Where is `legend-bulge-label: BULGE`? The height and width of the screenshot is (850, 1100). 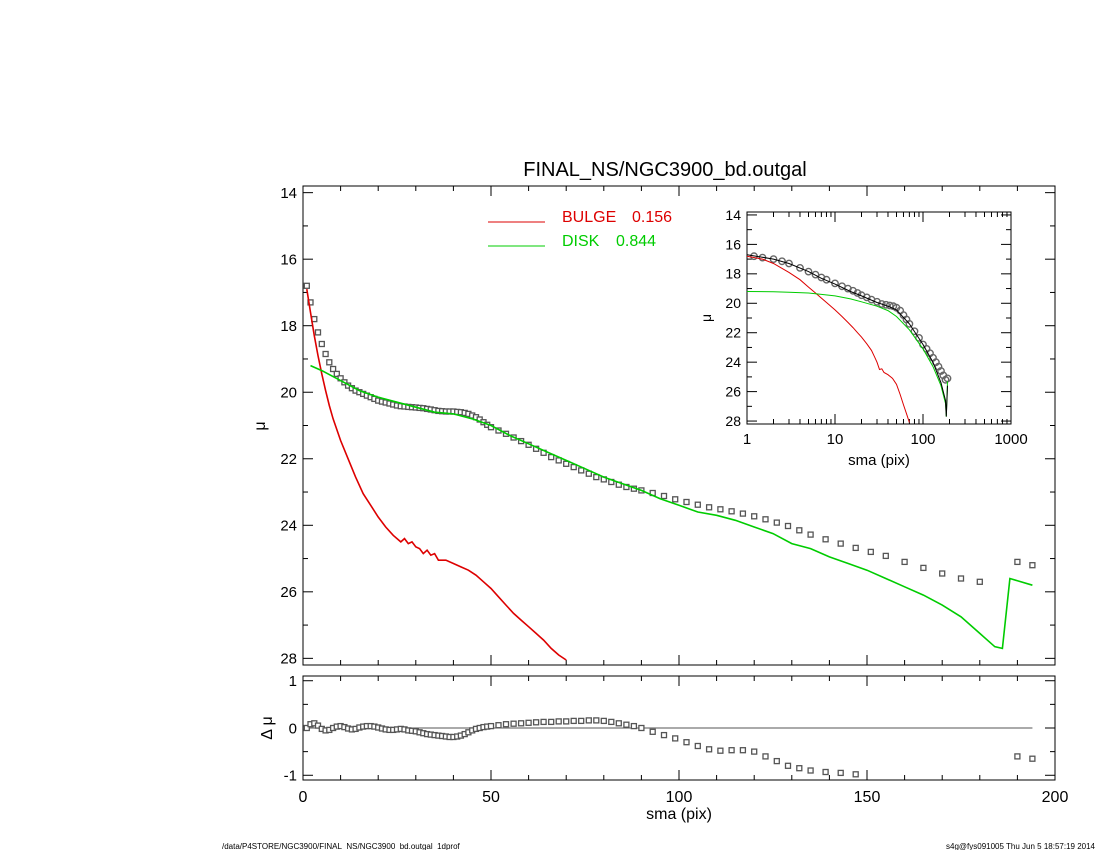
legend-bulge-label: BULGE is located at coordinates (589, 217).